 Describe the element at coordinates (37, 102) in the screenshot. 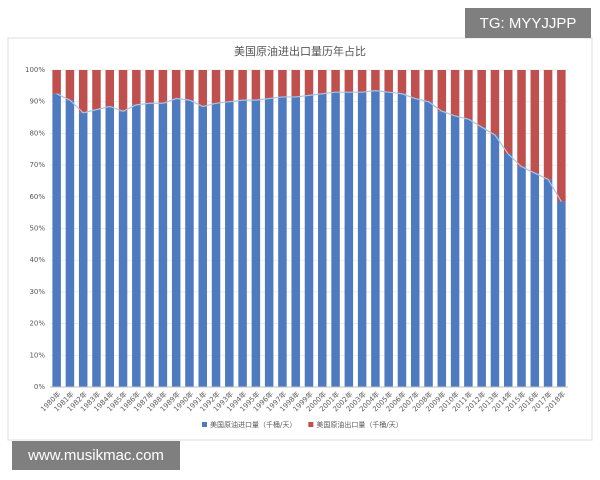

I see `y-tick-label: 90%` at that location.